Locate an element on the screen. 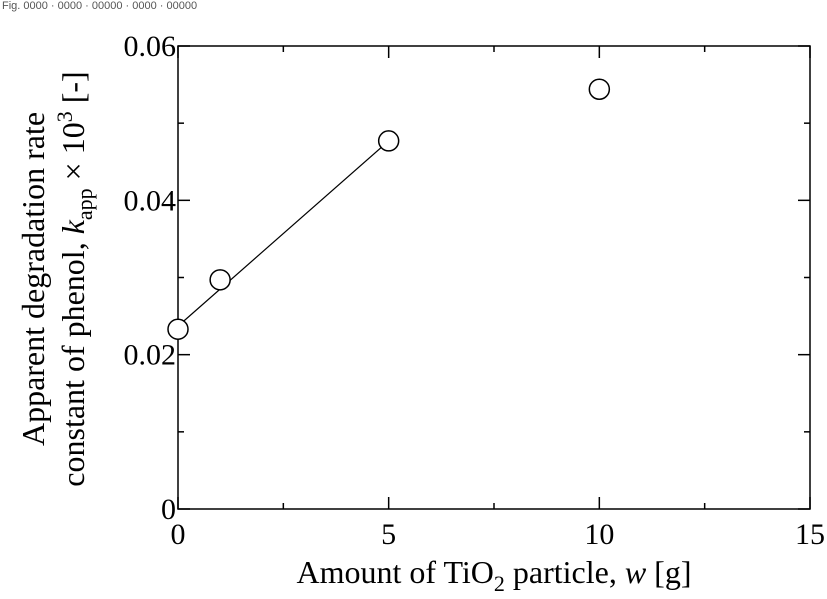 The width and height of the screenshot is (827, 599). x-label-post: [g] is located at coordinates (668, 572).